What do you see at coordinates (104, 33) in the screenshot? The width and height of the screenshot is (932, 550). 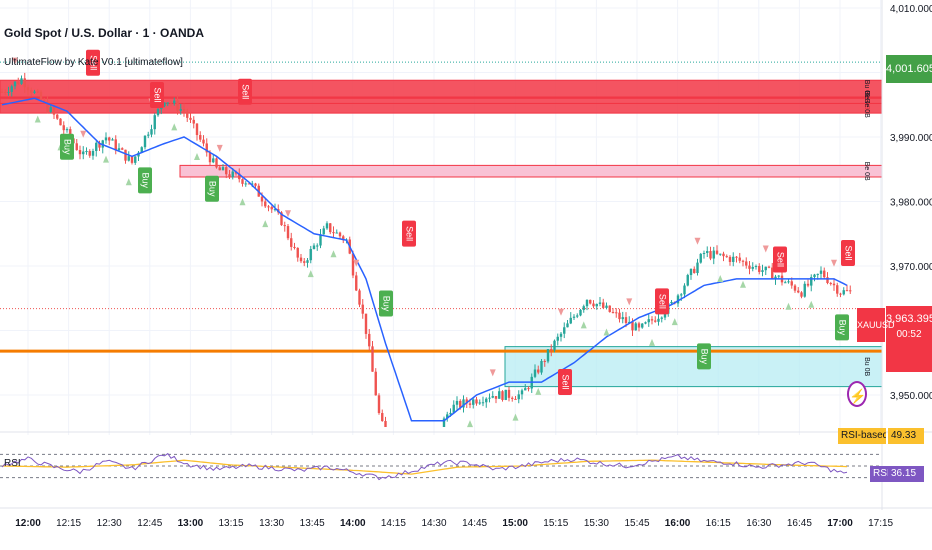 I see `chart-title: Gold Spot / U.S. Dollar · 1 · OANDA` at bounding box center [104, 33].